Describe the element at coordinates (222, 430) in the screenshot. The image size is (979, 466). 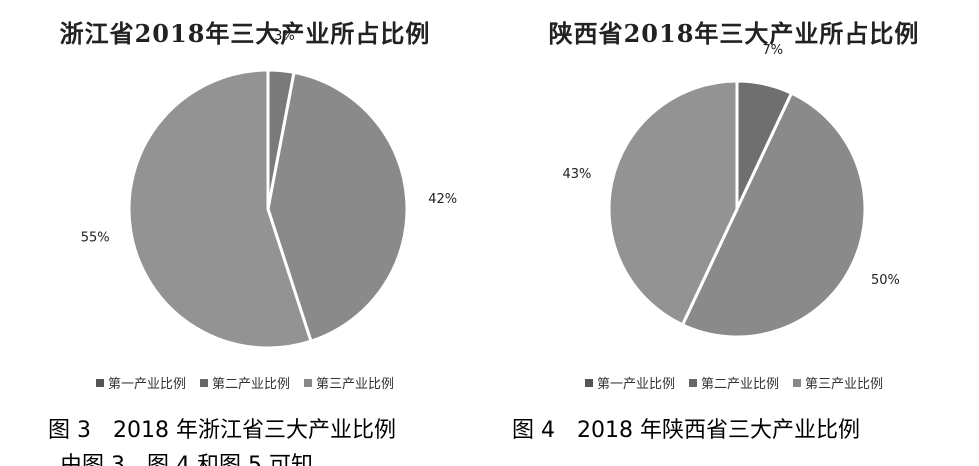
I see `figure-caption: 图 3 2018 年浙江省三大产业比例` at that location.